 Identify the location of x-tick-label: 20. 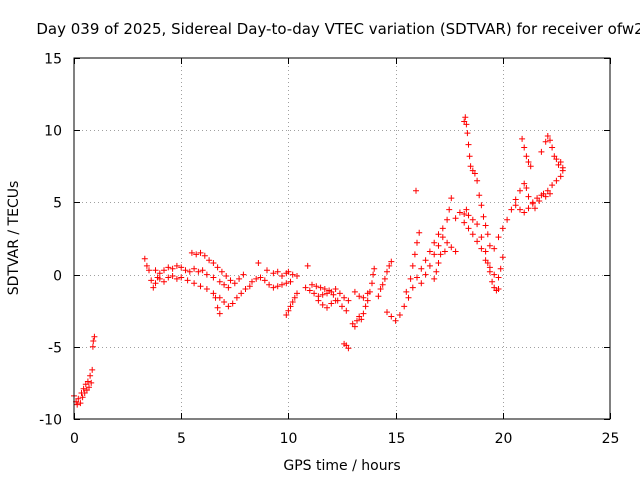
(504, 439).